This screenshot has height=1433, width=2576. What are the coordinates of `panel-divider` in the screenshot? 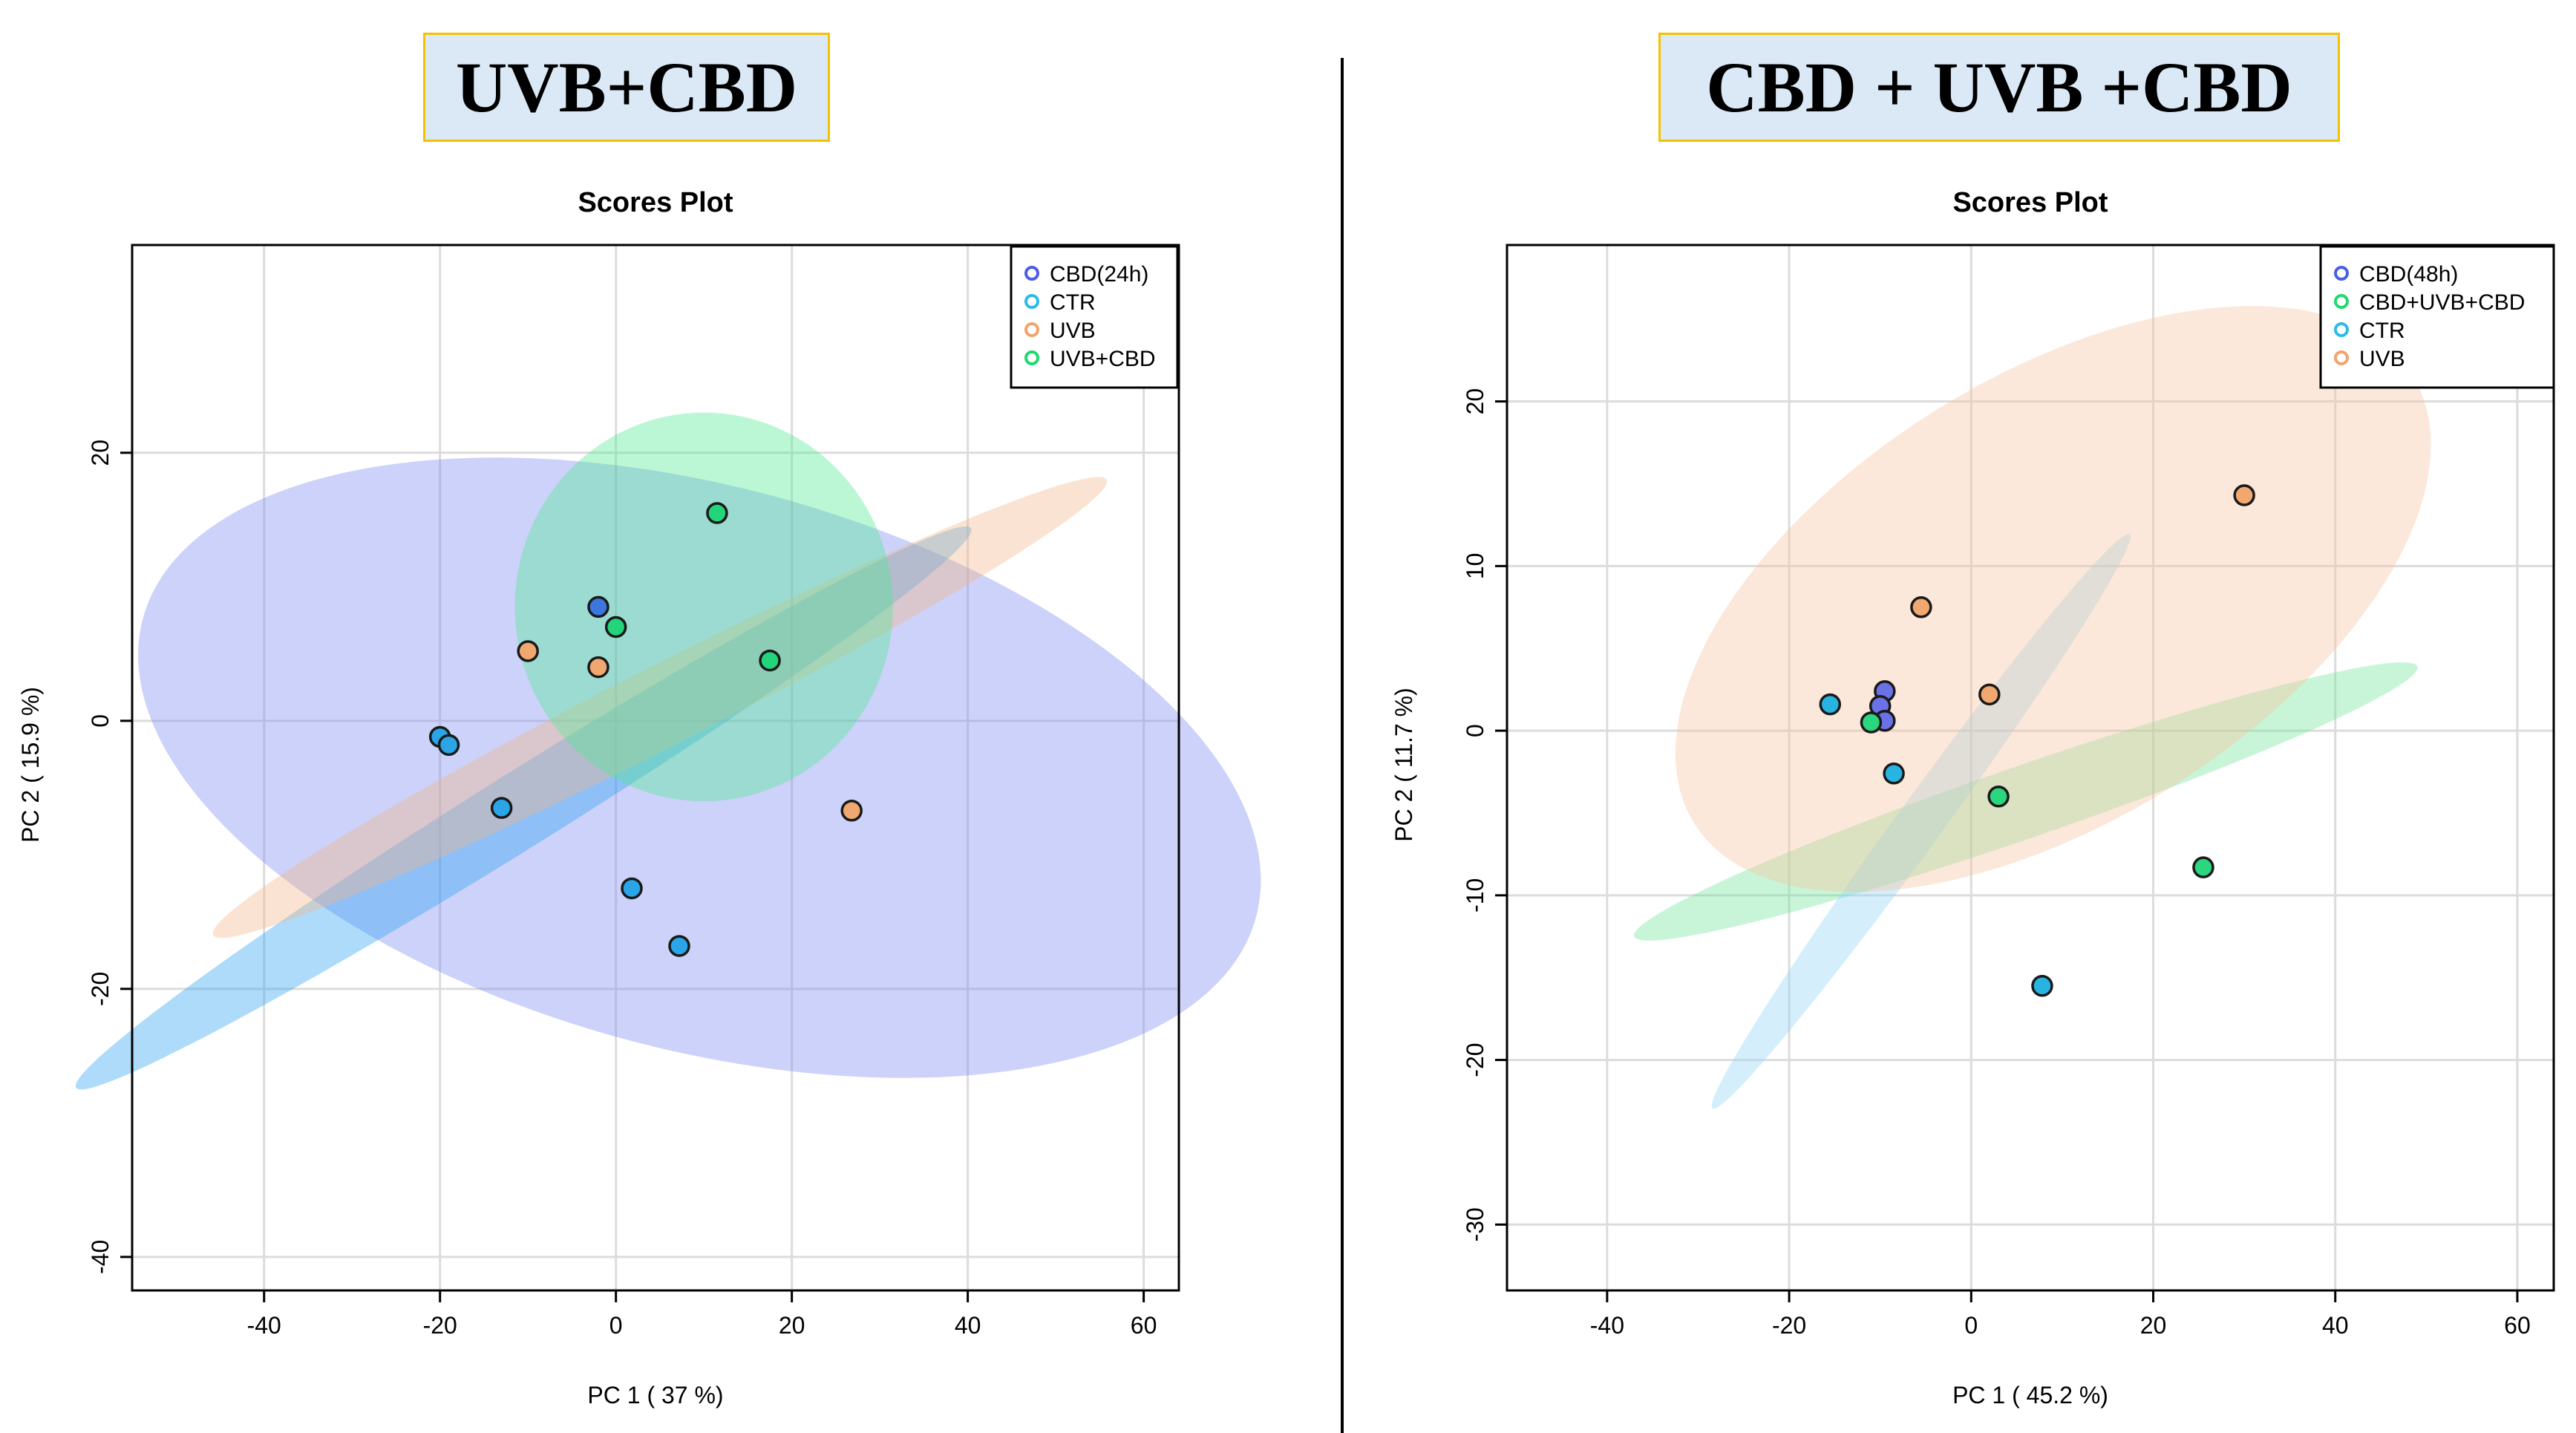 It's located at (1342, 746).